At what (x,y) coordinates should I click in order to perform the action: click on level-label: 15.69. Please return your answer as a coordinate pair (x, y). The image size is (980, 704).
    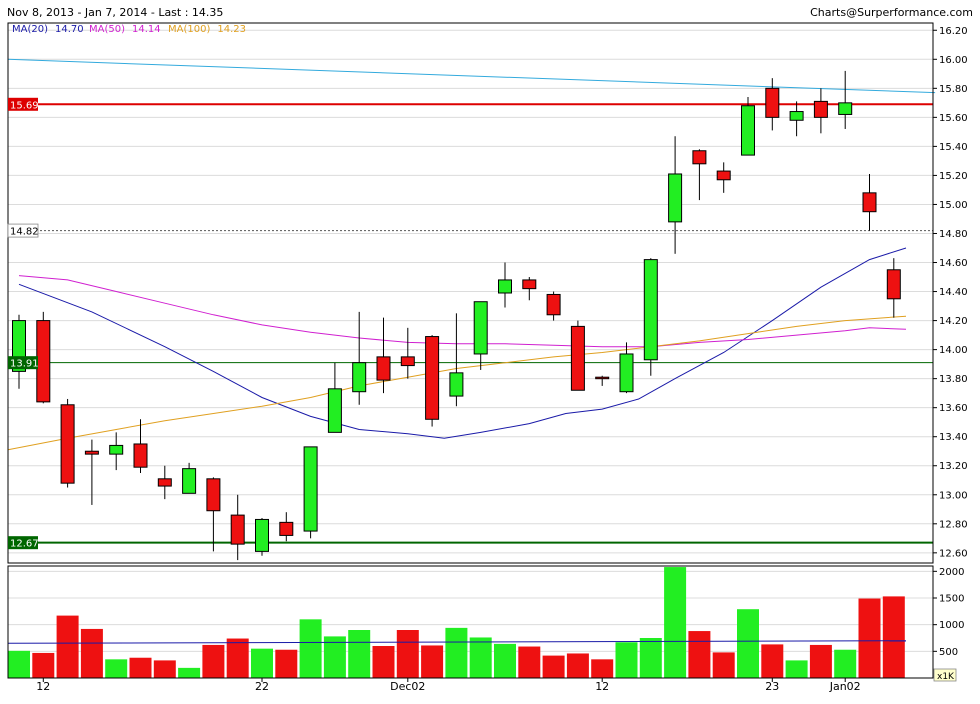
    Looking at the image, I should click on (24, 105).